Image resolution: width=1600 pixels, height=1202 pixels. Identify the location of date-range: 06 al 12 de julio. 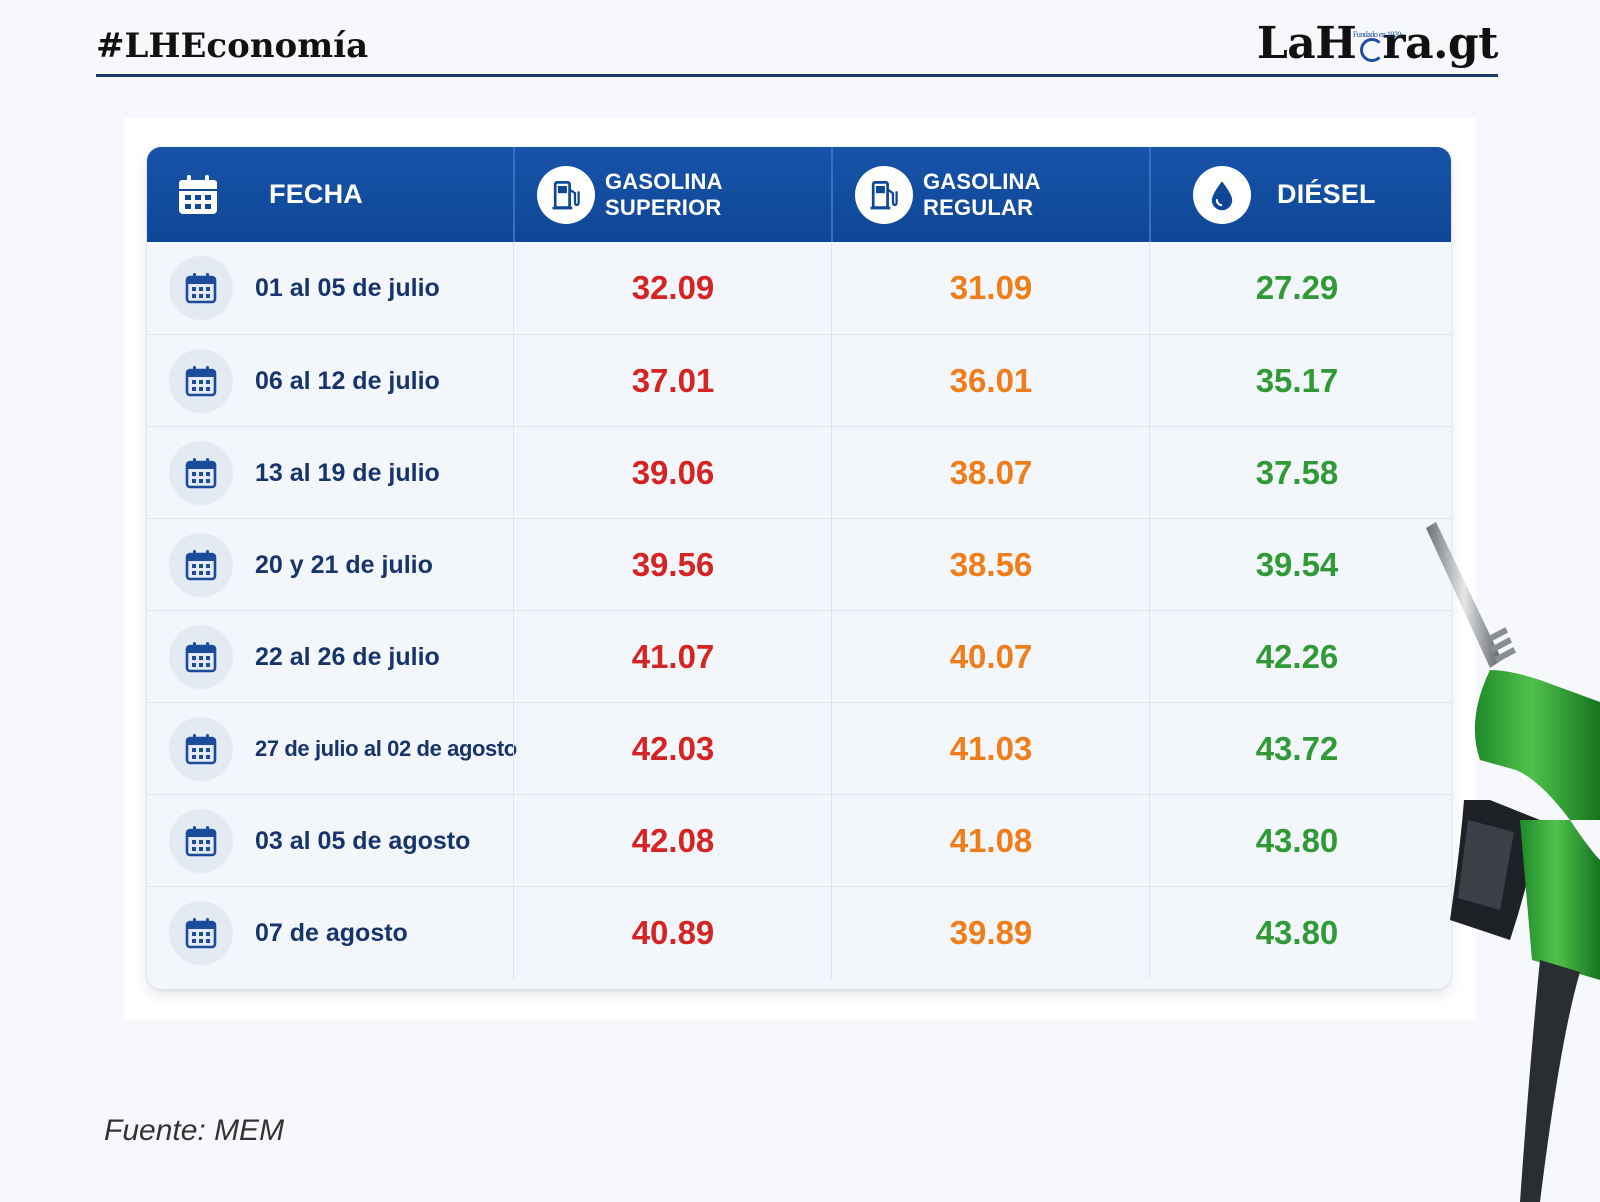
(347, 380).